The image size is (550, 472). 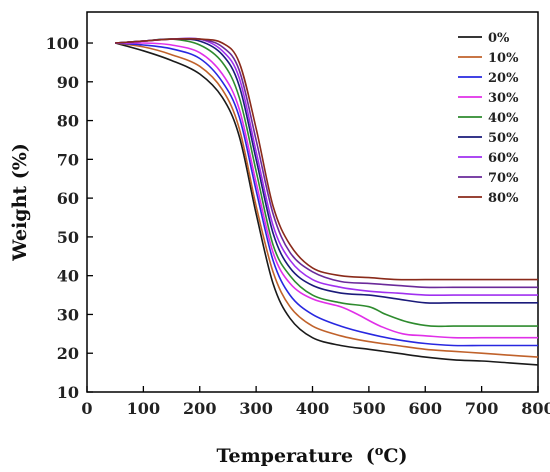 I want to click on x-tick-label: 700, so click(x=481, y=408).